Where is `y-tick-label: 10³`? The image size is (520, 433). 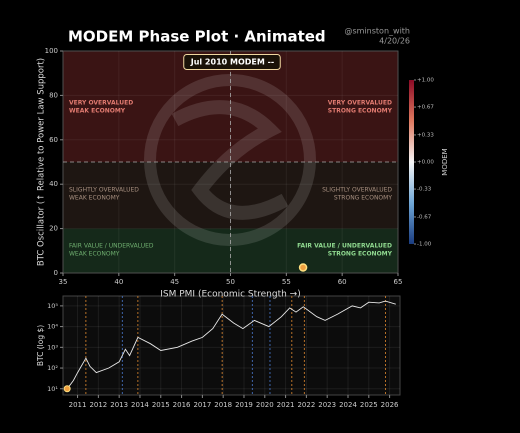 y-tick-label: 10³ is located at coordinates (52, 347).